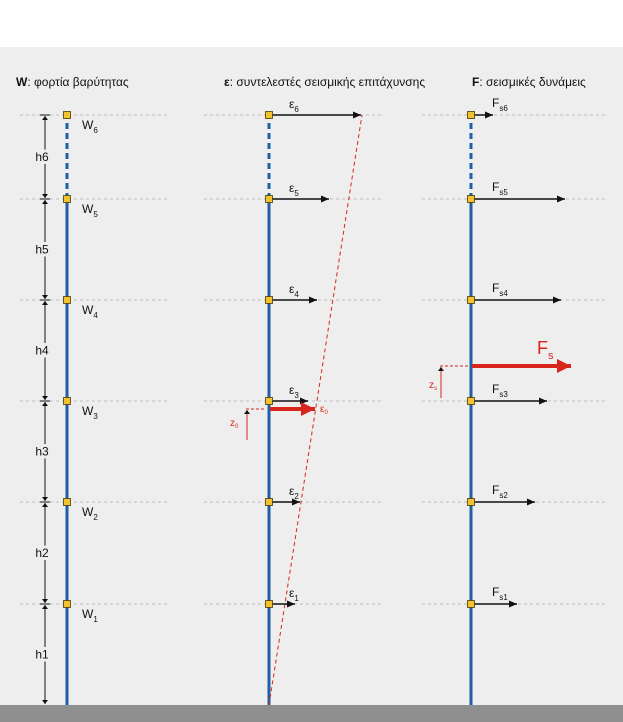  I want to click on node-icon-6-col2, so click(269, 115).